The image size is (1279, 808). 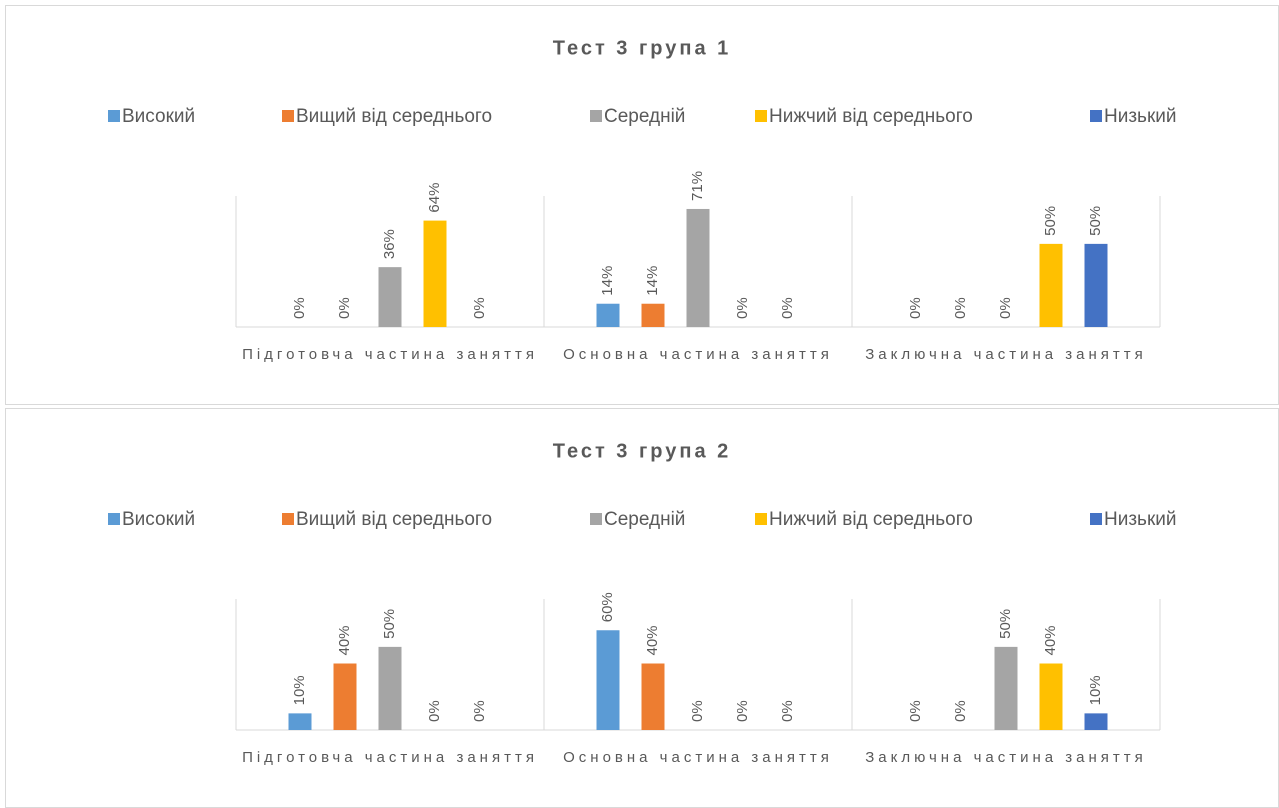 I want to click on chart-title: Тест 3 група 2, so click(x=642, y=451).